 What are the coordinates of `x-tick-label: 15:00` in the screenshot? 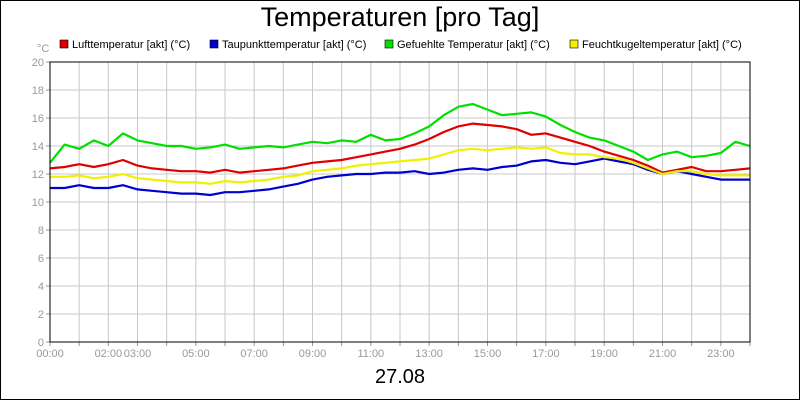 It's located at (488, 354).